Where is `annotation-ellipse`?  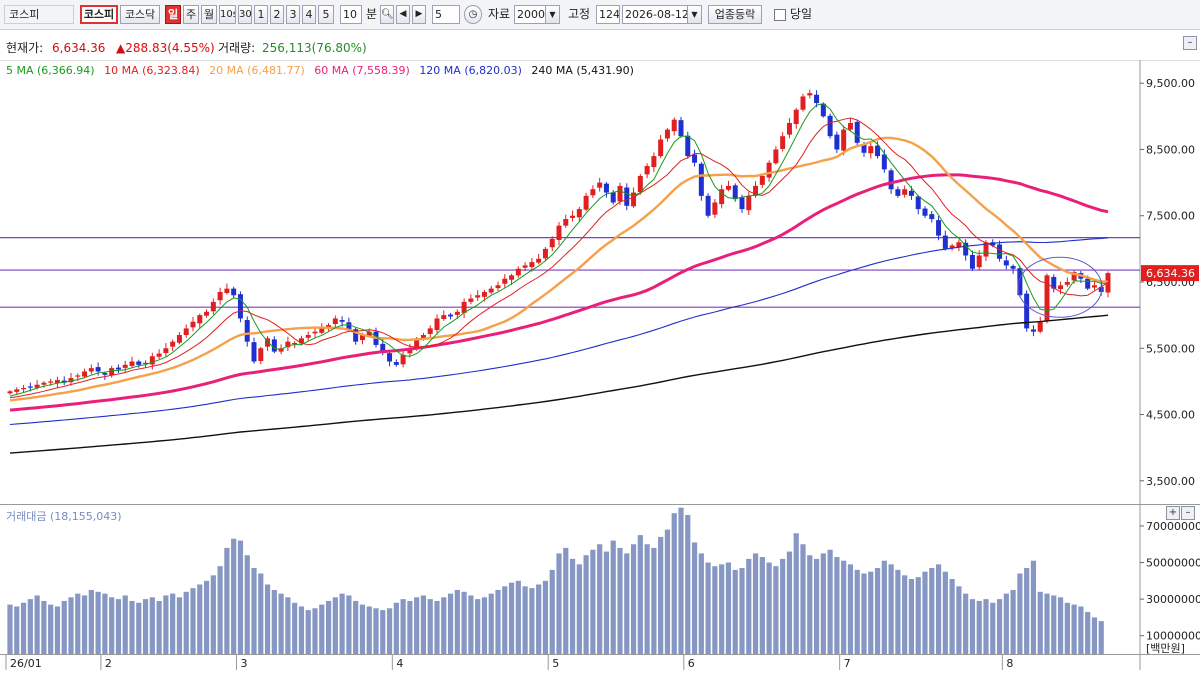
annotation-ellipse is located at coordinates (1060, 287).